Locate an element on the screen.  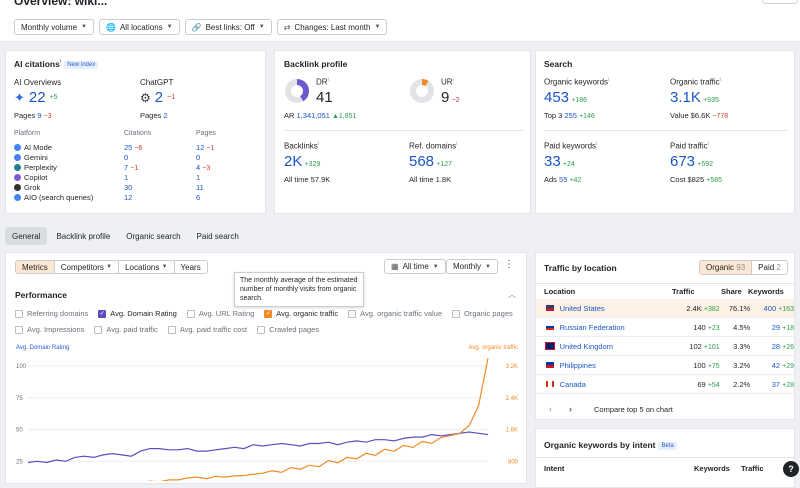
competitors-dropdown: Competitors ▼ is located at coordinates (87, 267).